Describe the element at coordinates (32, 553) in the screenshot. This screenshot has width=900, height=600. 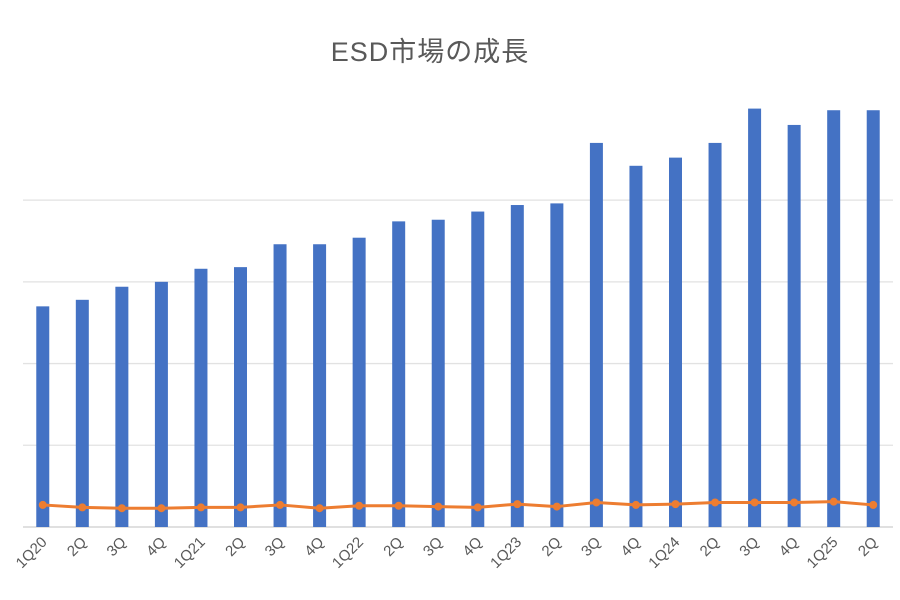
I see `x-axis-tick-label: 1Q20` at that location.